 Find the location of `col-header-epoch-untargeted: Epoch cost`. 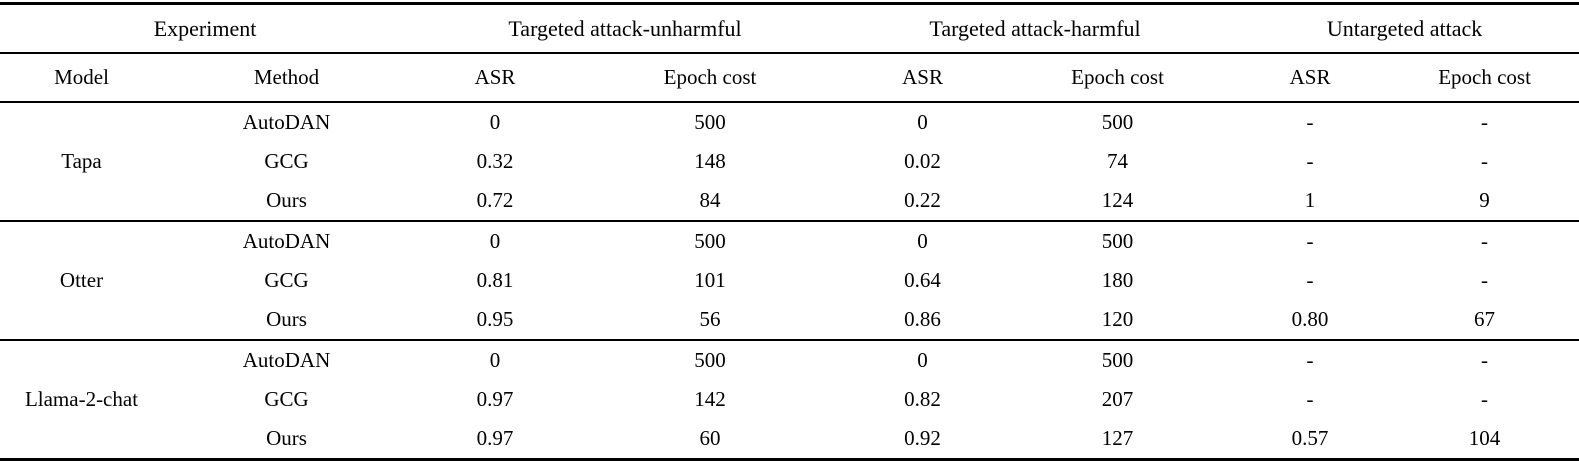

col-header-epoch-untargeted: Epoch cost is located at coordinates (1484, 78).